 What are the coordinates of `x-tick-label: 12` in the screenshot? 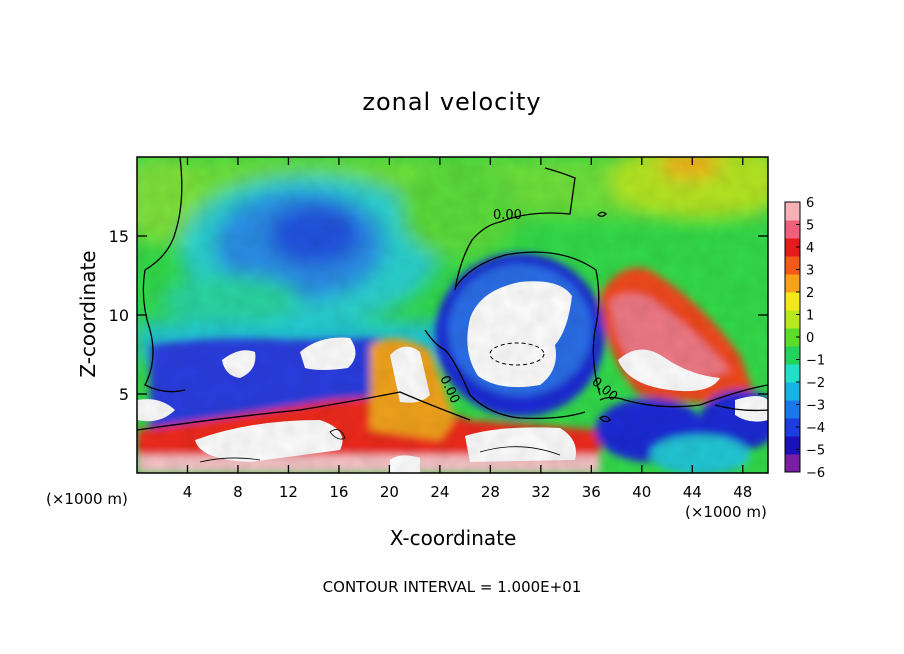 It's located at (288, 492).